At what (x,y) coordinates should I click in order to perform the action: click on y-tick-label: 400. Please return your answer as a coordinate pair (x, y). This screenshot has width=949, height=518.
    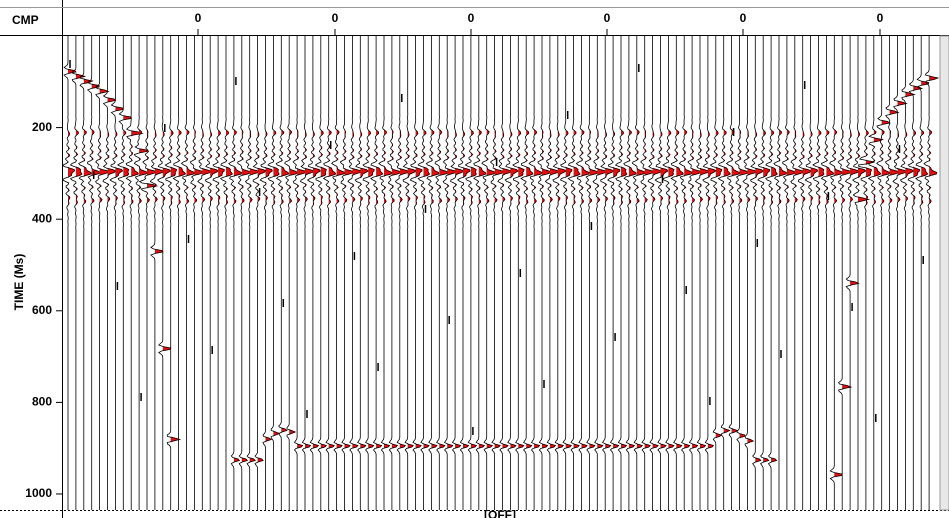
    Looking at the image, I should click on (42, 218).